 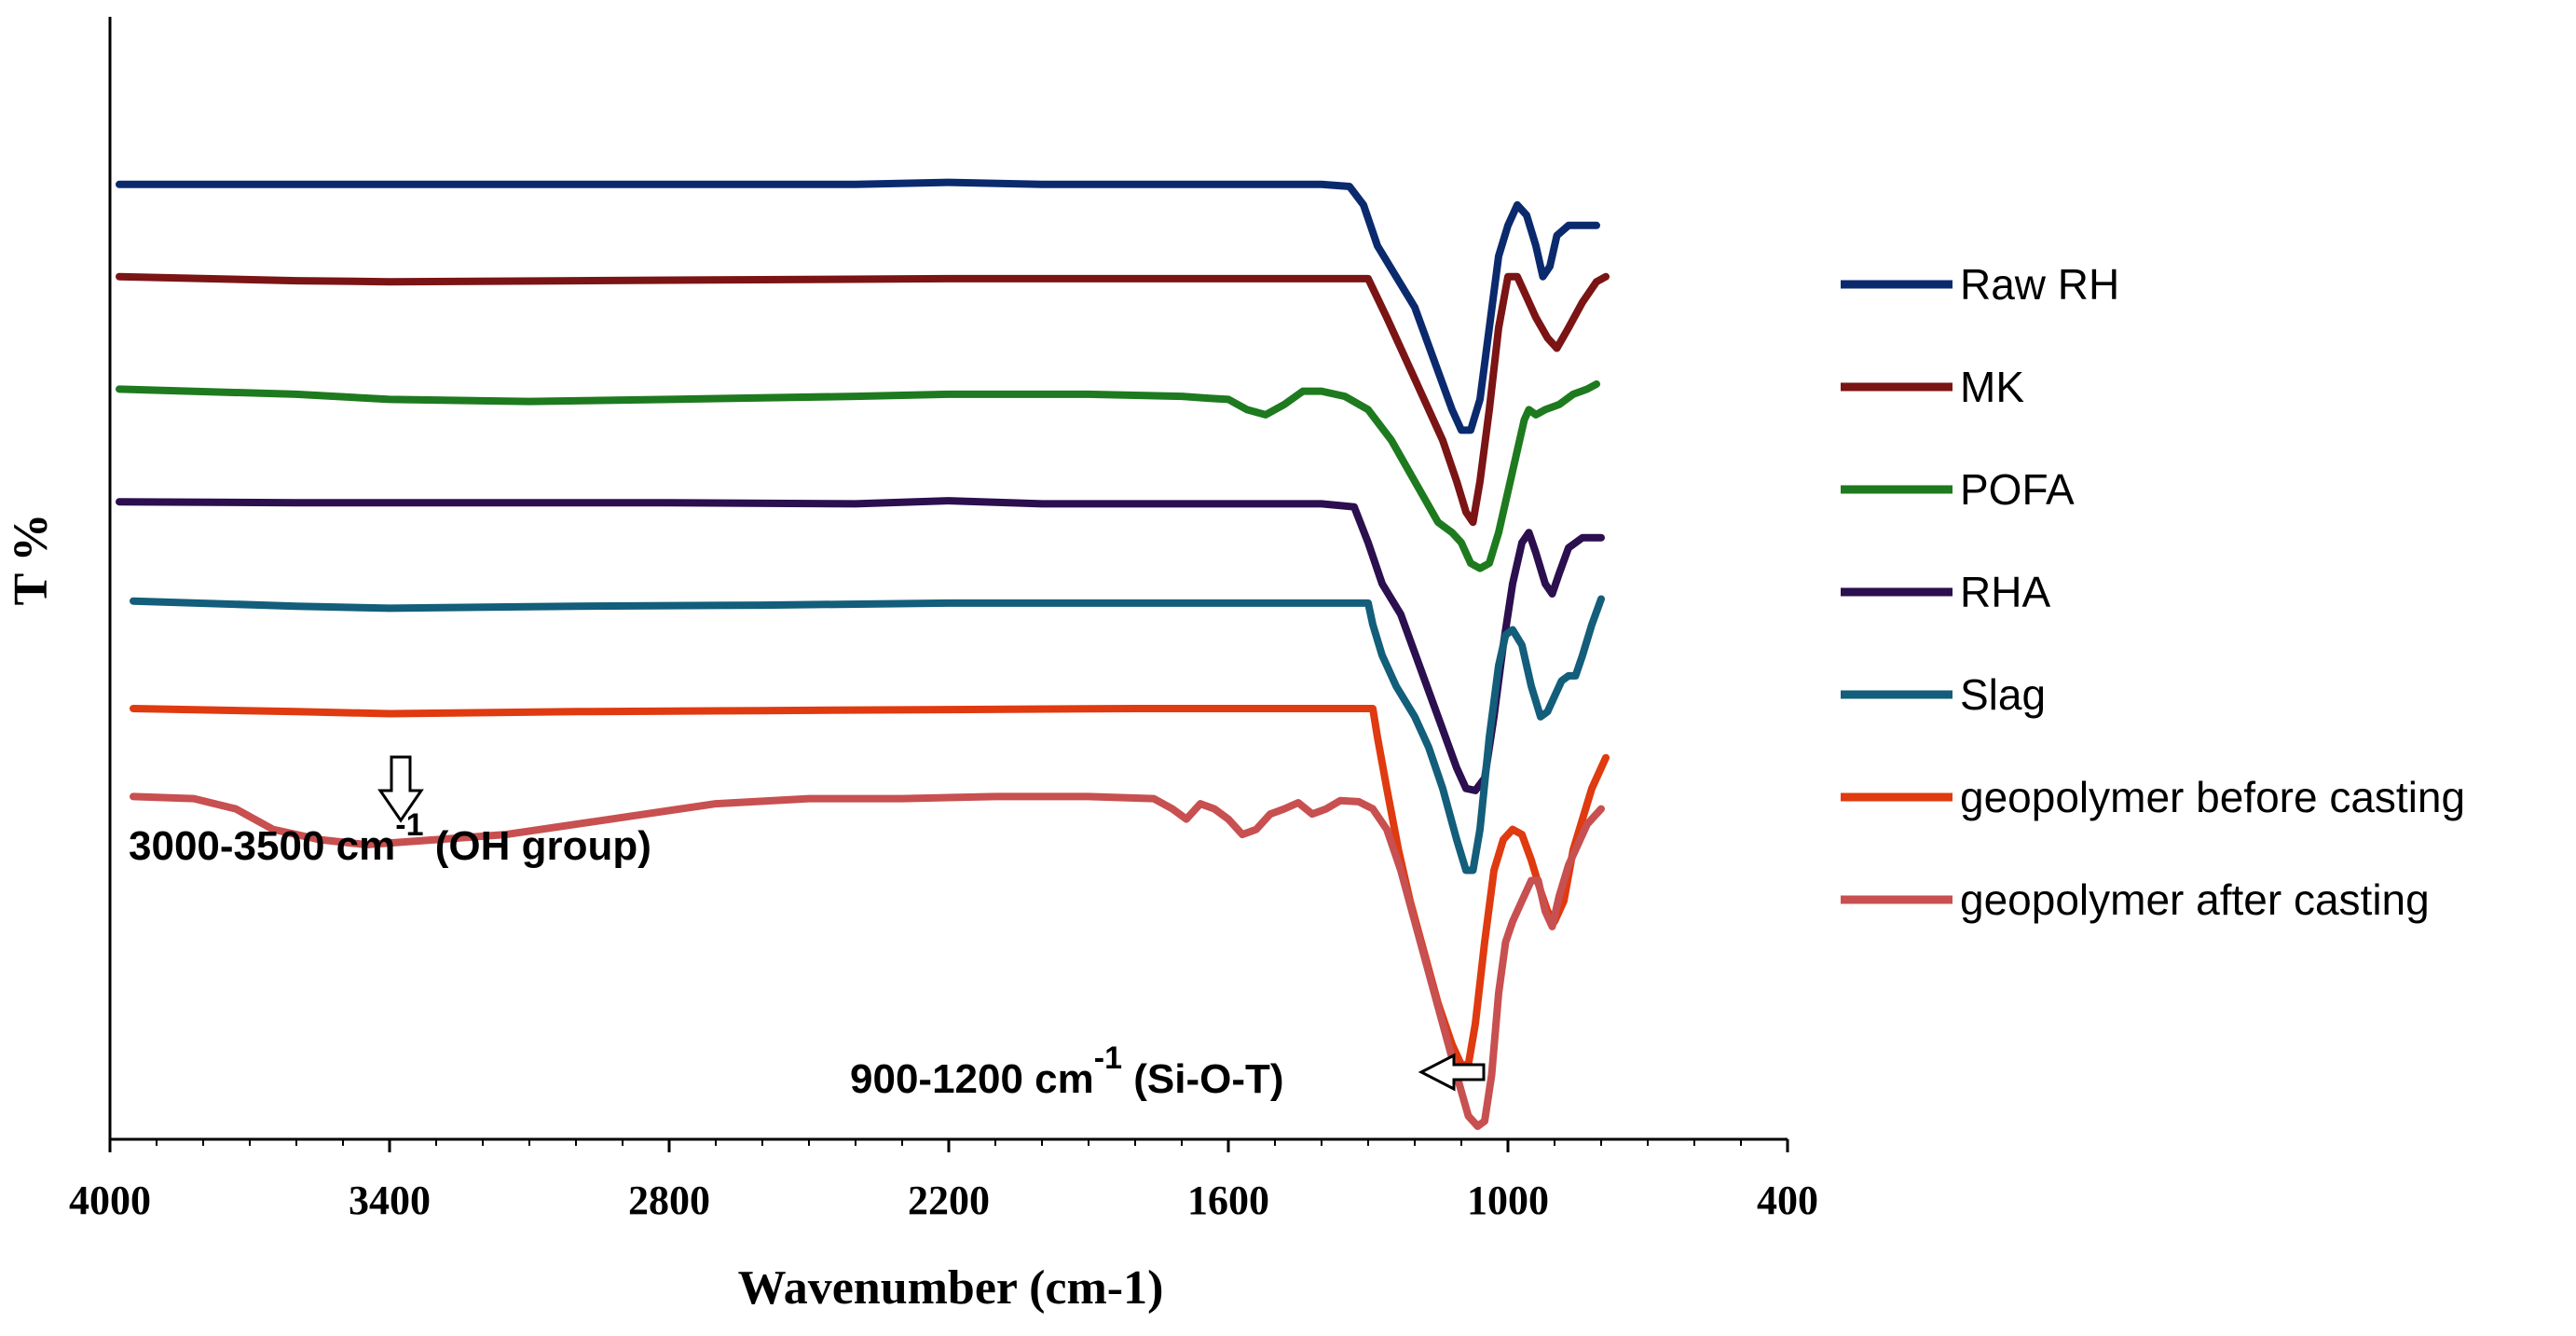 What do you see at coordinates (2039, 284) in the screenshot?
I see `legend-label: Raw RH` at bounding box center [2039, 284].